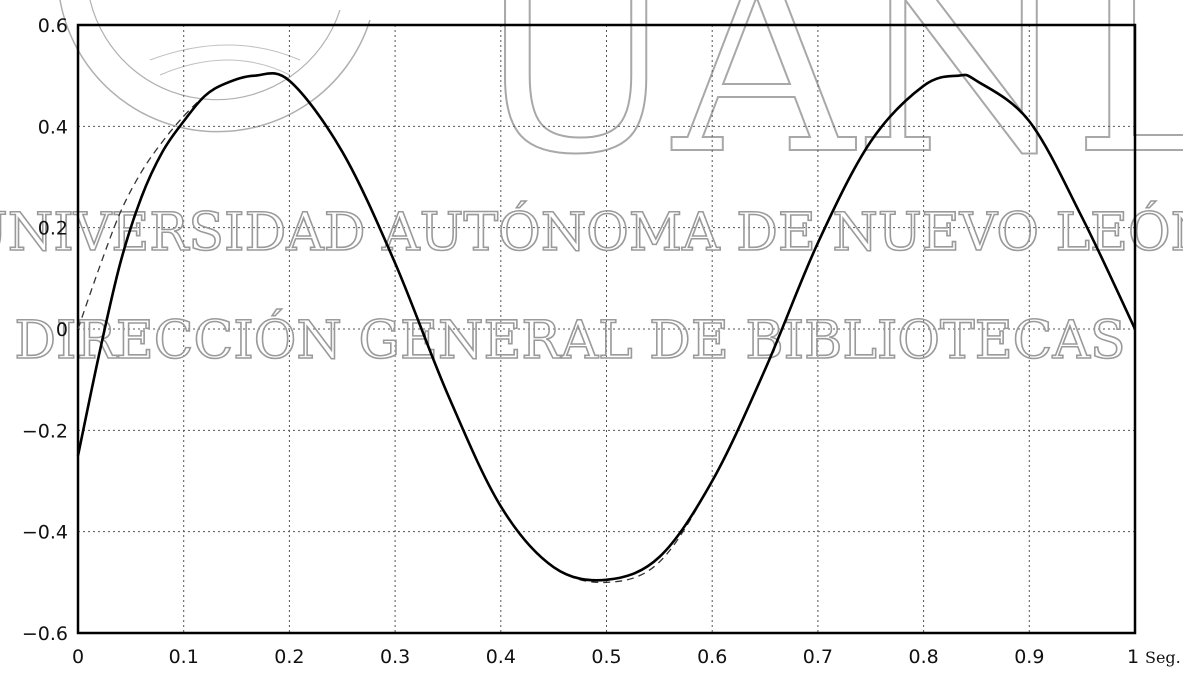 The height and width of the screenshot is (678, 1183). I want to click on x-tick-label: 0.9, so click(1029, 657).